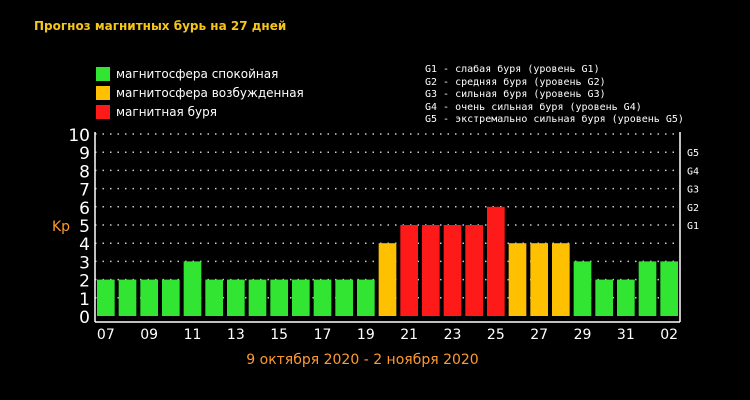 This screenshot has width=750, height=400. I want to click on legend-g4: G4 - очень сильная буря (уровень G4), so click(533, 107).